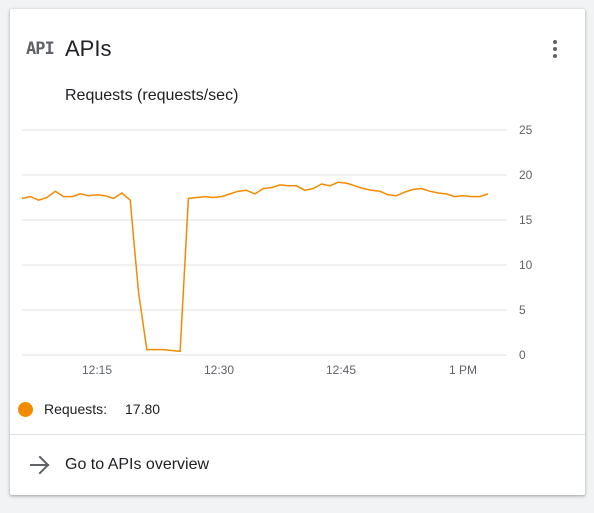  I want to click on divider, so click(297, 434).